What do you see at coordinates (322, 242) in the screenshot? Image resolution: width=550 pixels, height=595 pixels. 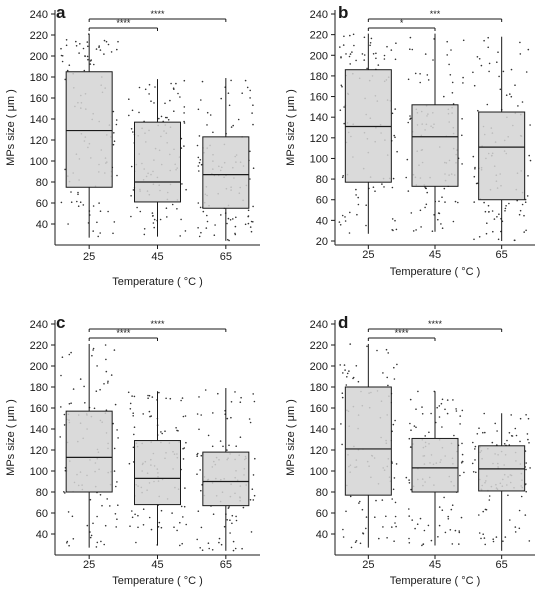 I see `y-tick-label: 20` at bounding box center [322, 242].